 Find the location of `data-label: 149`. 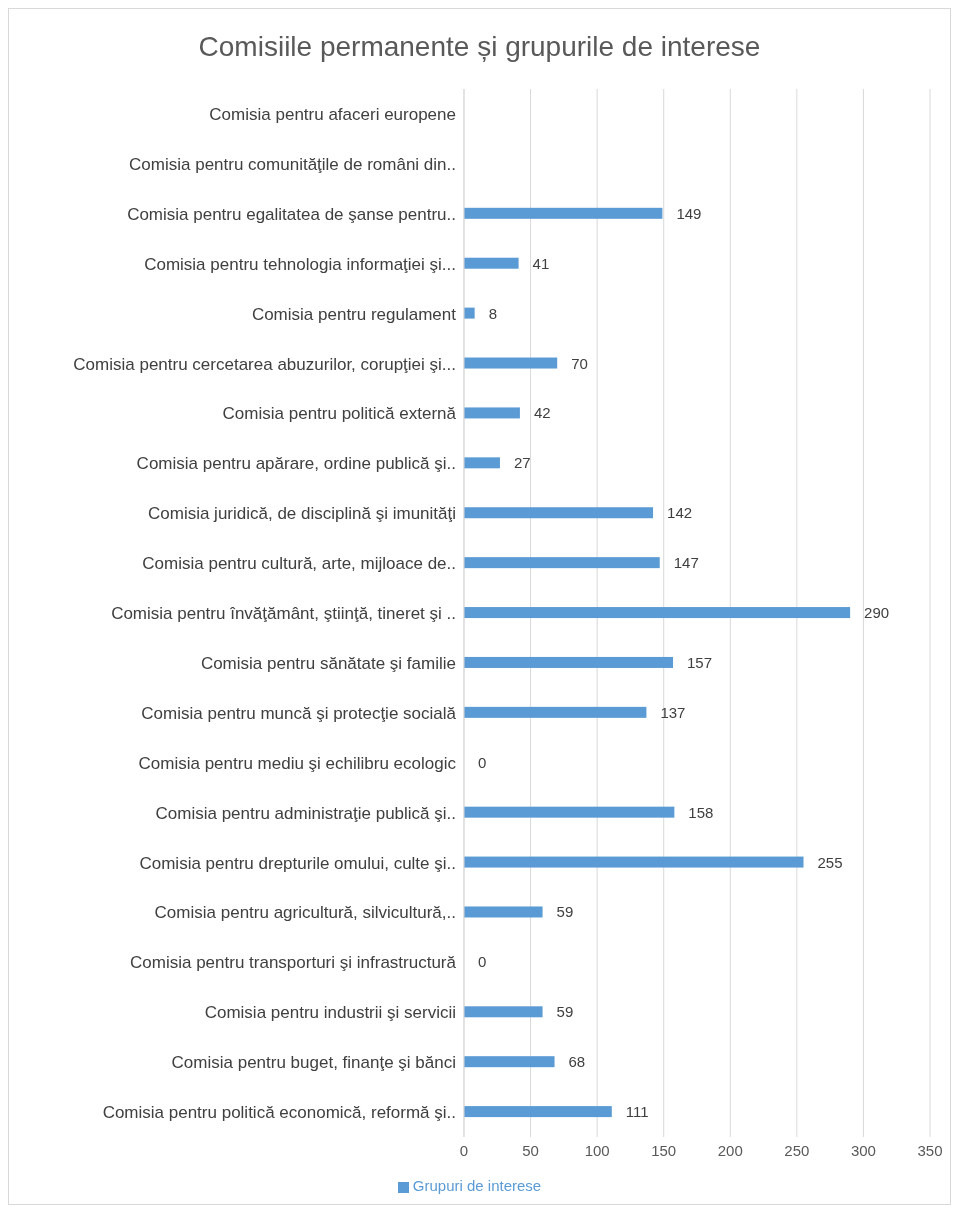

data-label: 149 is located at coordinates (689, 213).